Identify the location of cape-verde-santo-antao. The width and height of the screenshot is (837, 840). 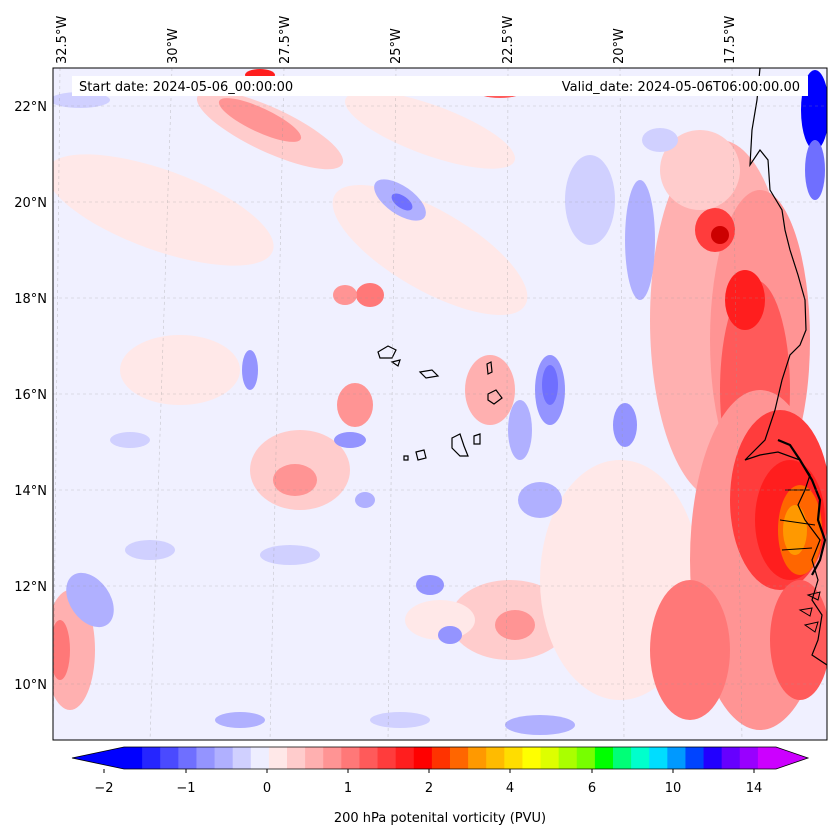
(387, 352).